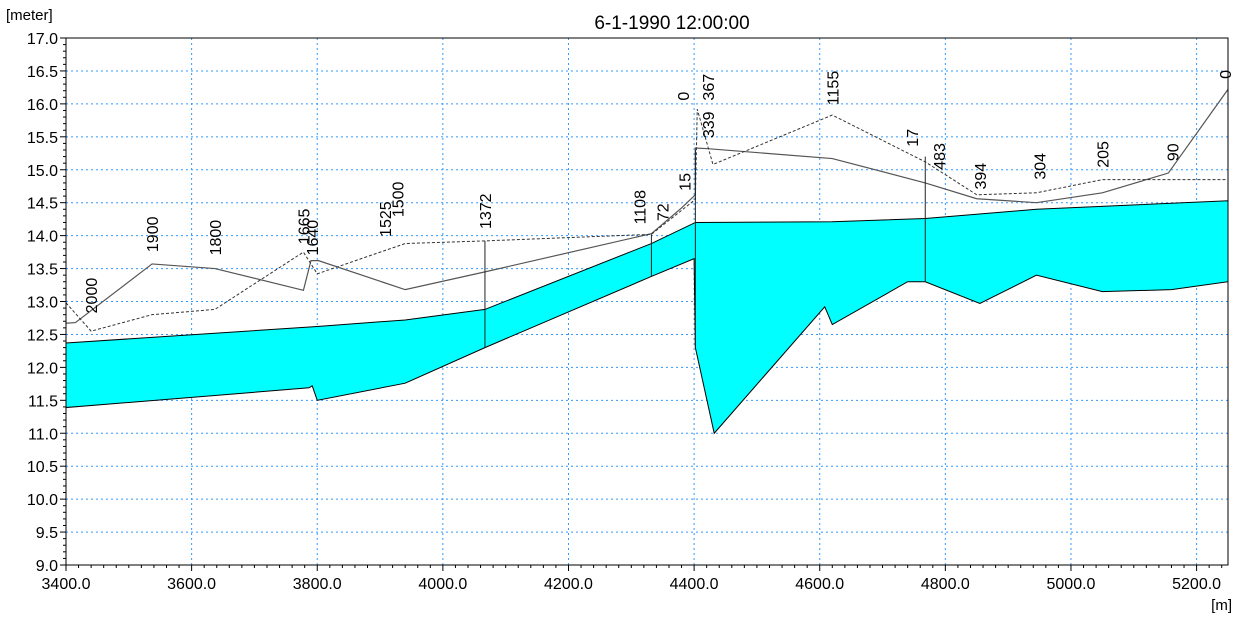 Image resolution: width=1240 pixels, height=618 pixels. Describe the element at coordinates (29, 15) in the screenshot. I see `y-axis-unit: [meter]` at that location.